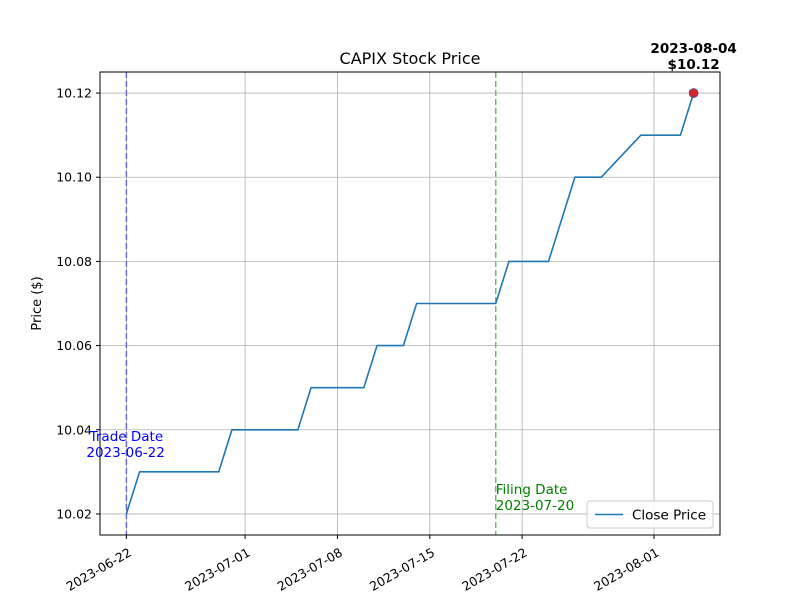  Describe the element at coordinates (74, 93) in the screenshot. I see `y-tick-label: 10.12` at that location.